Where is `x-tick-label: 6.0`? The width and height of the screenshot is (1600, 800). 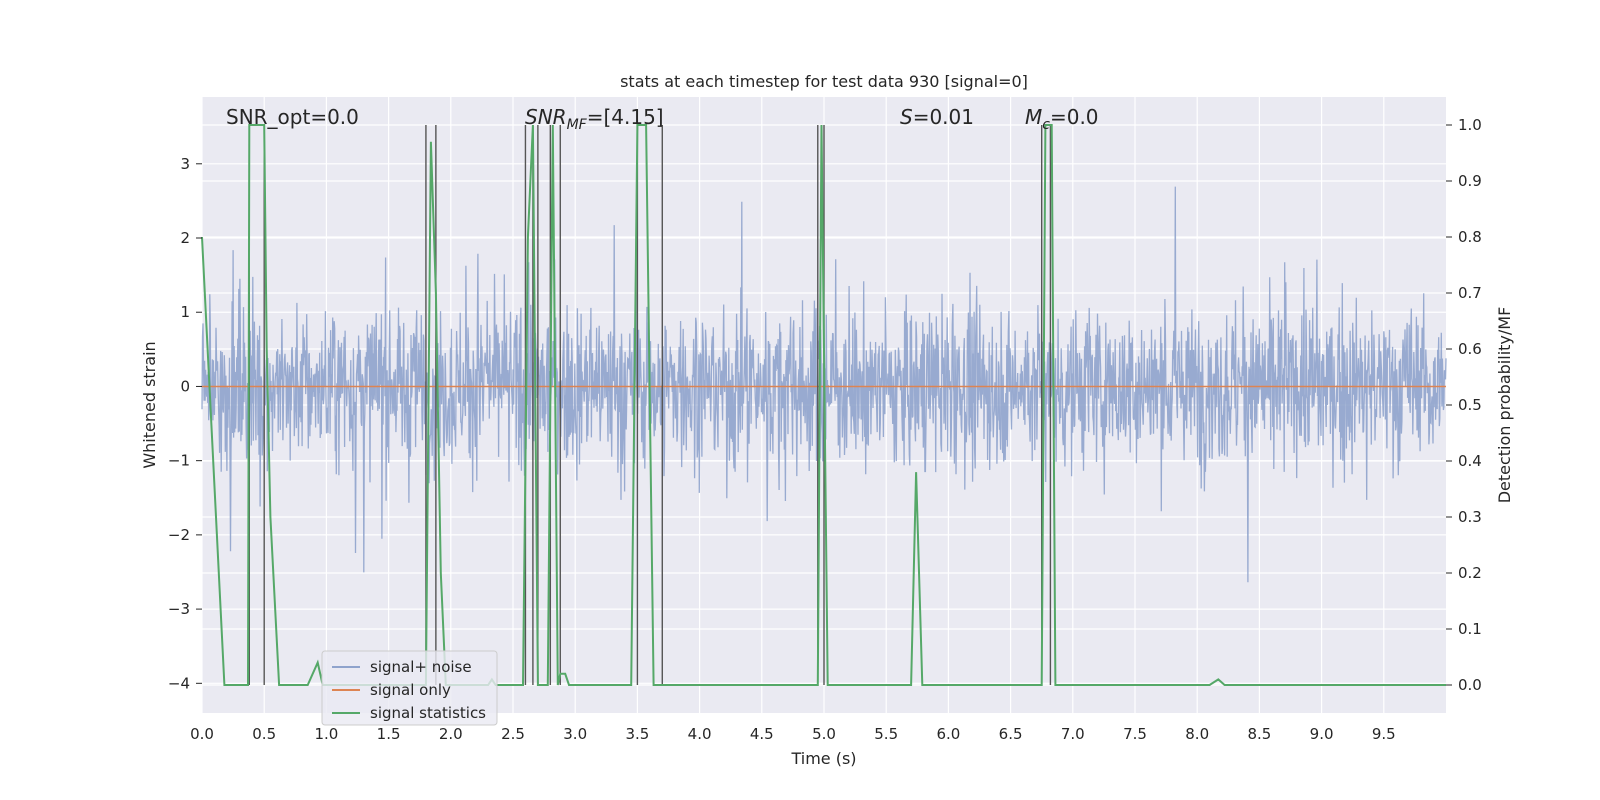 x-tick-label: 6.0 is located at coordinates (948, 734).